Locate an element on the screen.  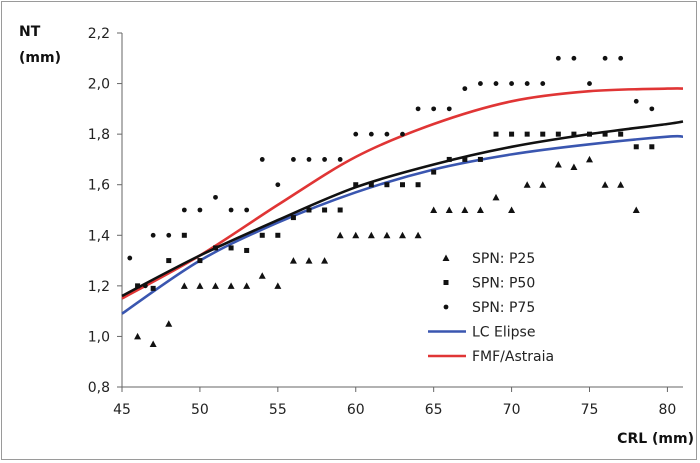
x-tick-label: 50 is located at coordinates (200, 410).